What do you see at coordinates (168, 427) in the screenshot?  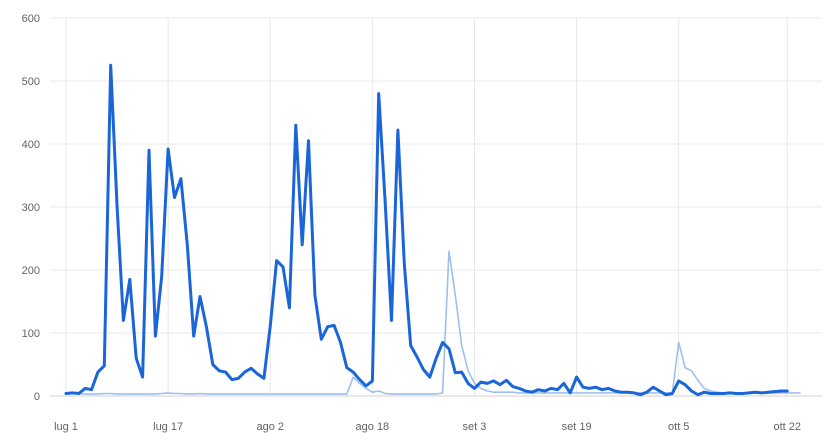 I see `x-tick-label: lug 17` at bounding box center [168, 427].